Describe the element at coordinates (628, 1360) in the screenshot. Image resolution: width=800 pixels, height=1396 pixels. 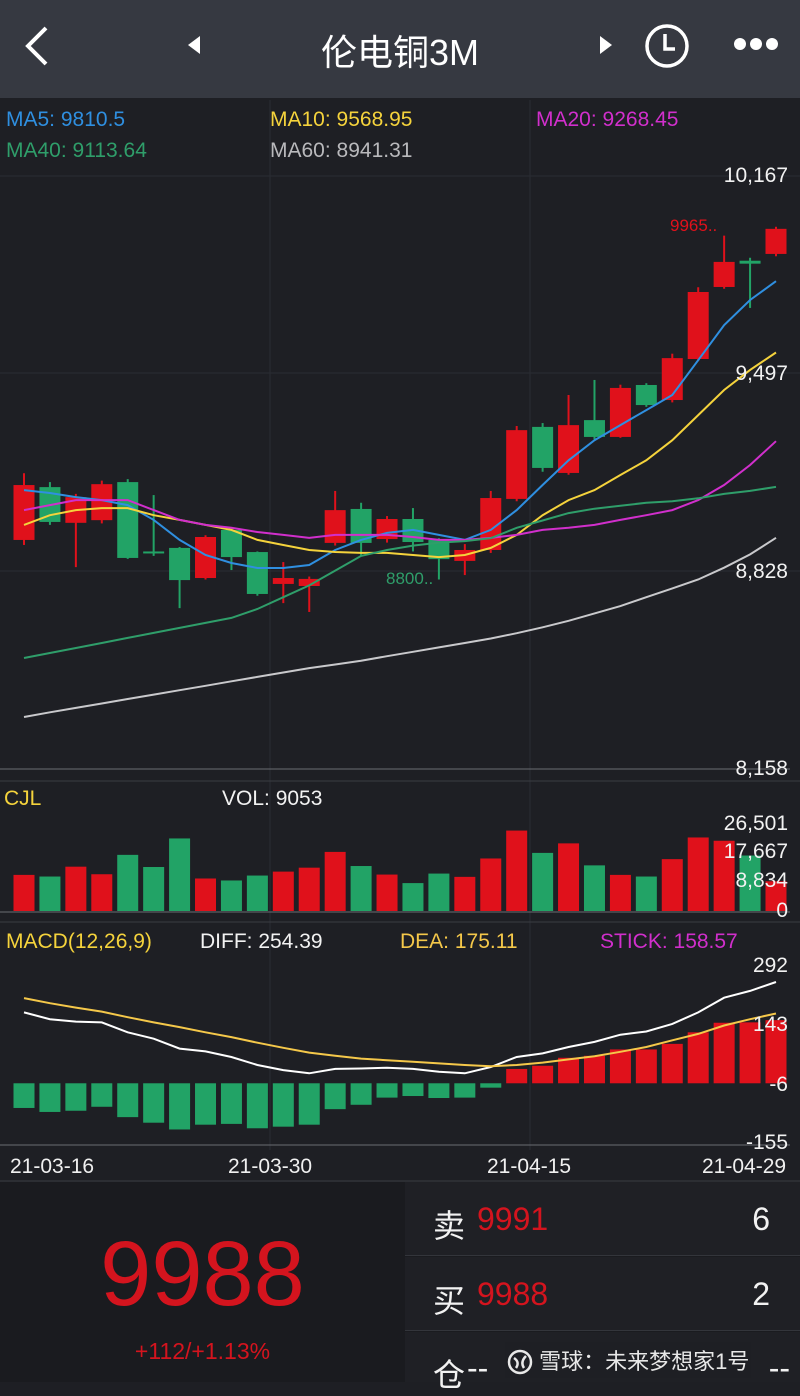
I see `watermark: 雪球：未来梦想家1号` at that location.